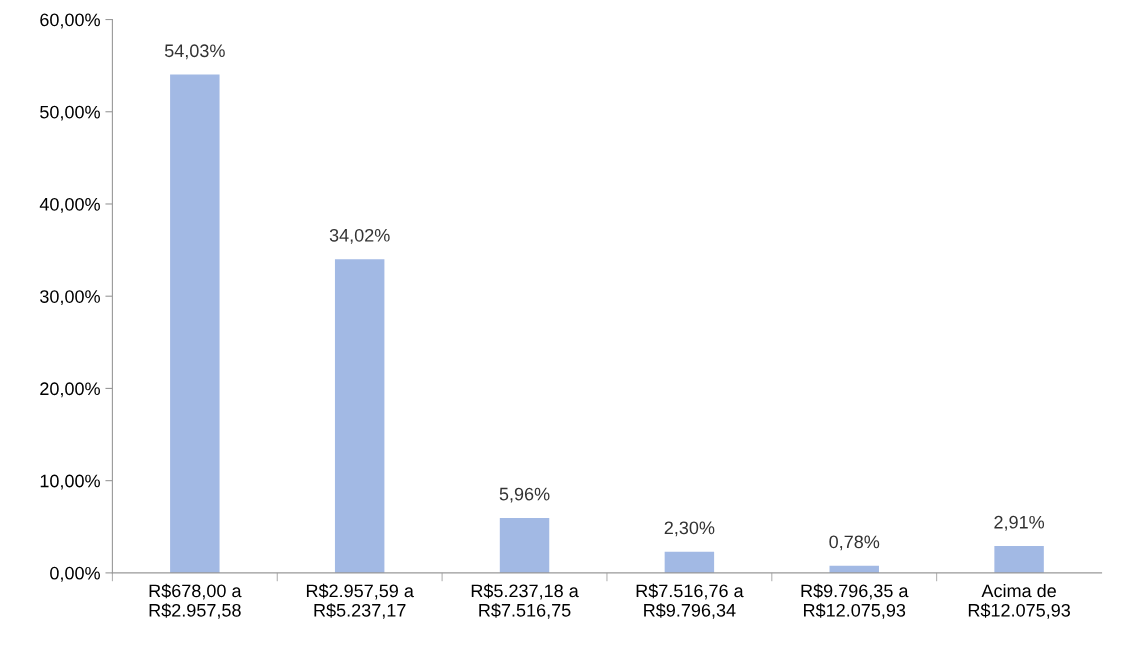 This screenshot has height=651, width=1124. What do you see at coordinates (854, 543) in the screenshot?
I see `data-label: 0,78%` at bounding box center [854, 543].